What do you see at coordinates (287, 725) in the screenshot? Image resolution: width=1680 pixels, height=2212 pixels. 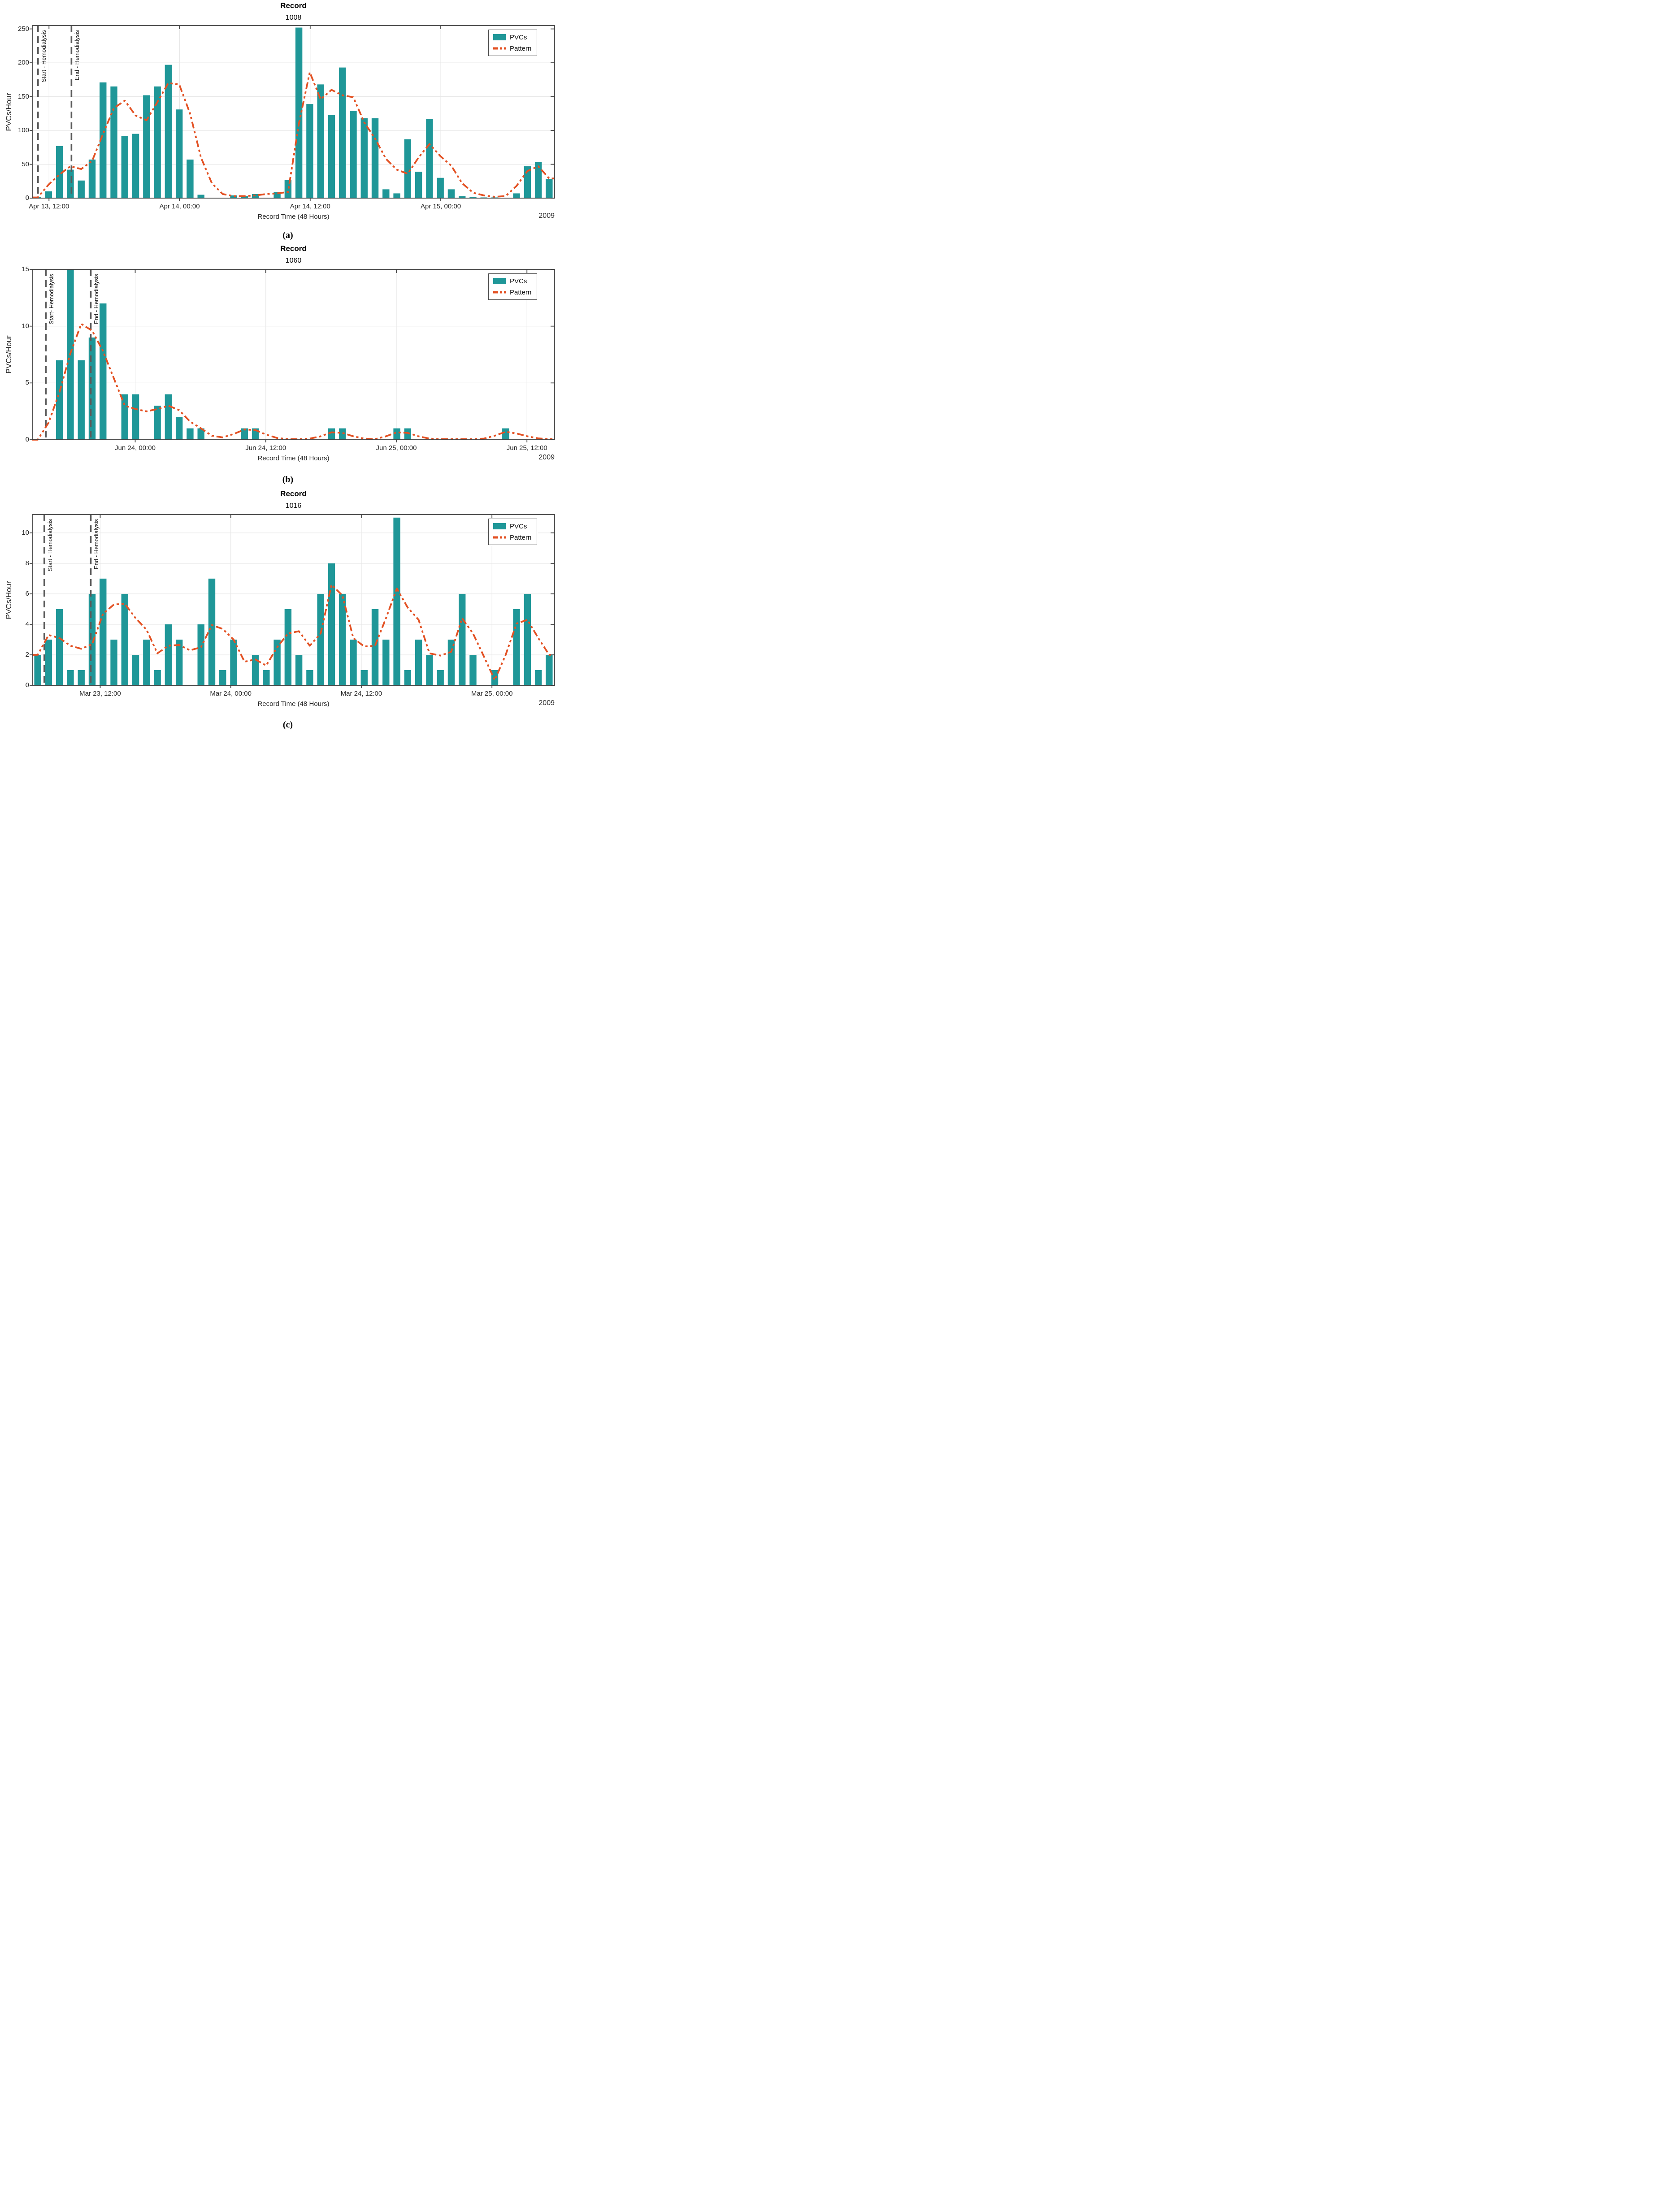 I see `panel-letter: (c)` at bounding box center [287, 725].